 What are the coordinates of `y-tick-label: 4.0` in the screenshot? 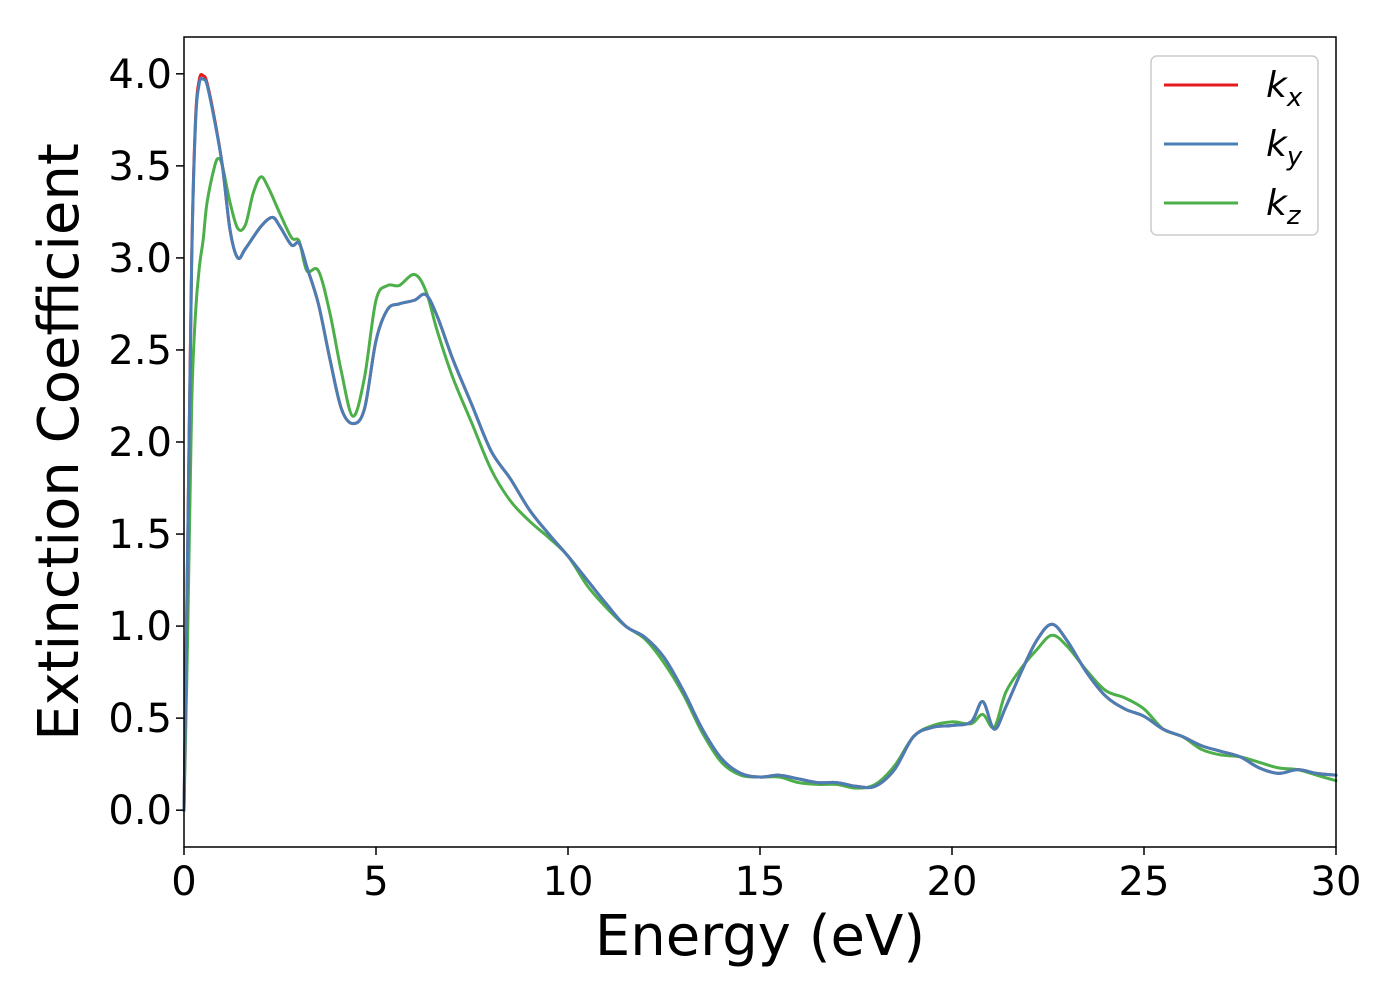 It's located at (140, 75).